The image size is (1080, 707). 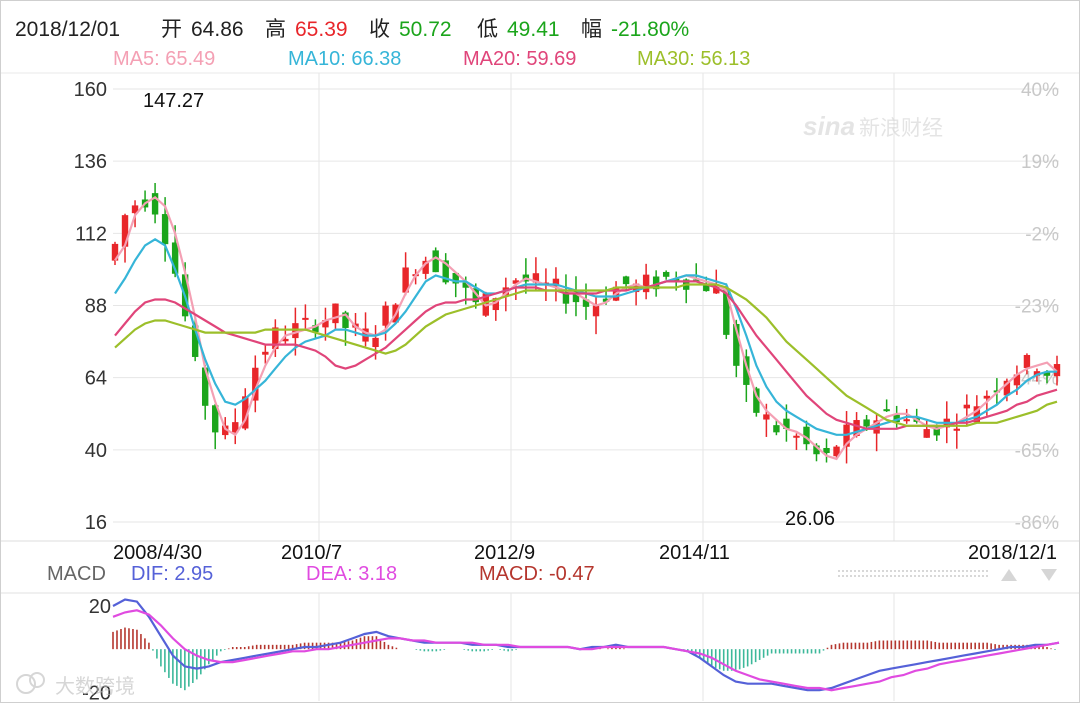 What do you see at coordinates (1042, 234) in the screenshot?
I see `pct-tick-label: -2%` at bounding box center [1042, 234].